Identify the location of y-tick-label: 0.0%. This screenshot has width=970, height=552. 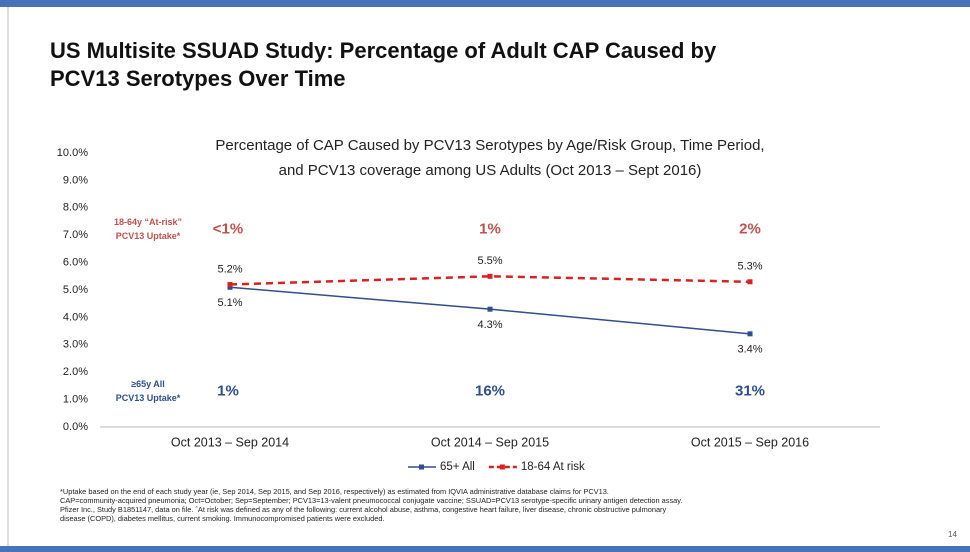
(75, 427).